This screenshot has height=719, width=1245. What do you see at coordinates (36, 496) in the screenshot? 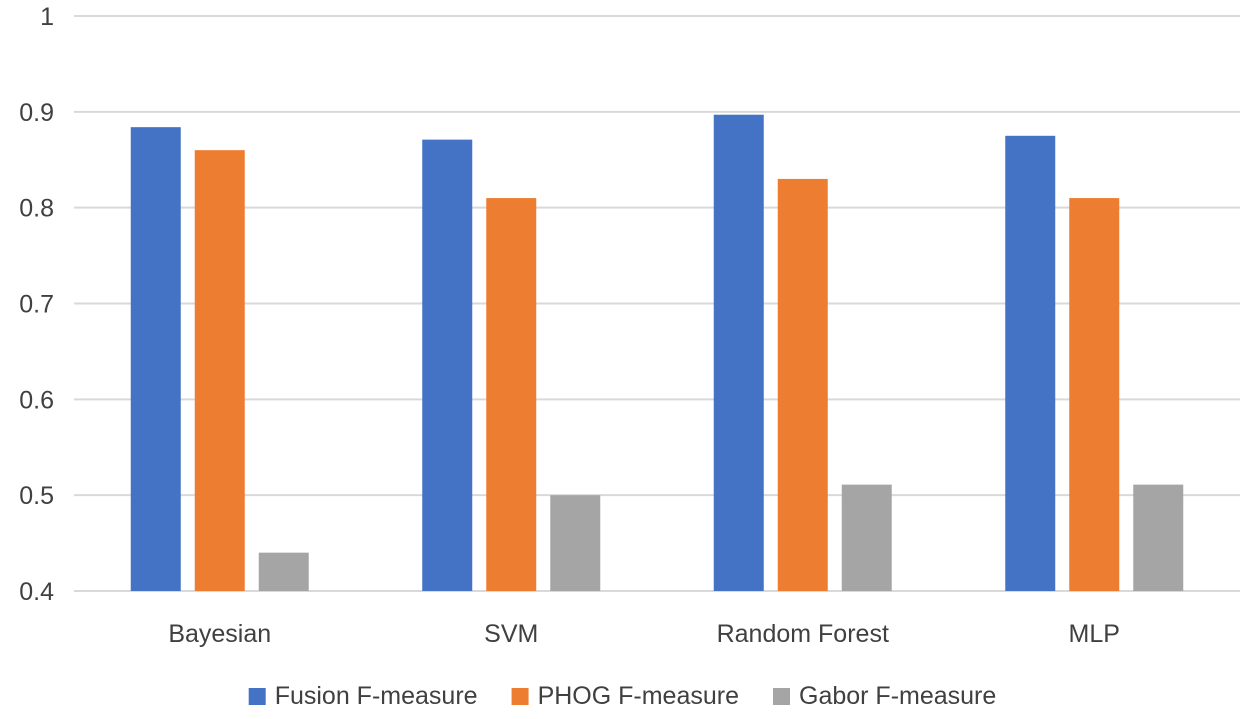
I see `y-tick-label: 0.5` at bounding box center [36, 496].